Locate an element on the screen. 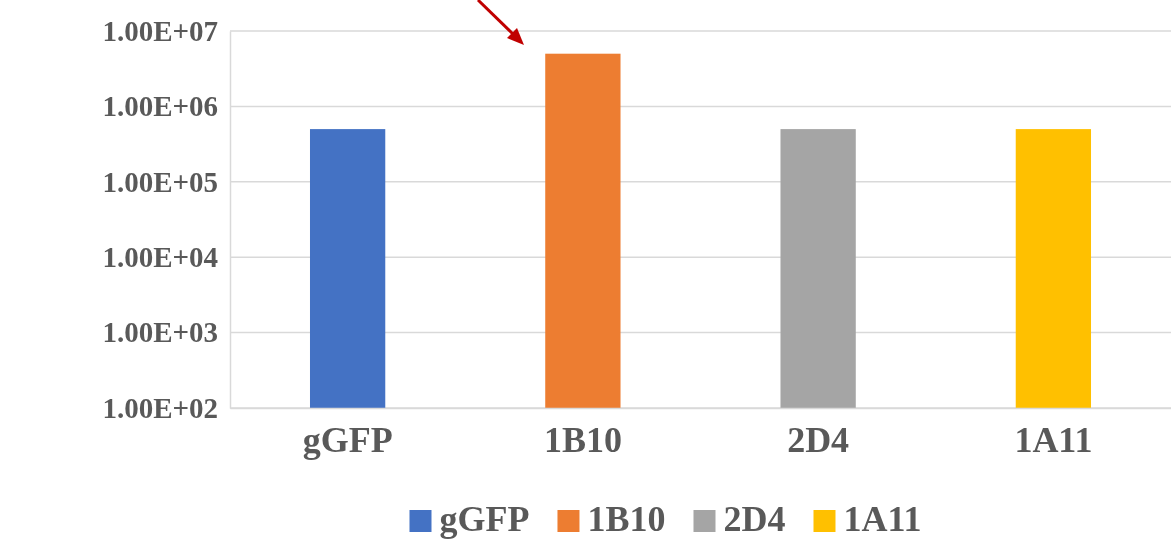 The height and width of the screenshot is (552, 1171). y-tick-label: 1.00E+06 is located at coordinates (160, 106).